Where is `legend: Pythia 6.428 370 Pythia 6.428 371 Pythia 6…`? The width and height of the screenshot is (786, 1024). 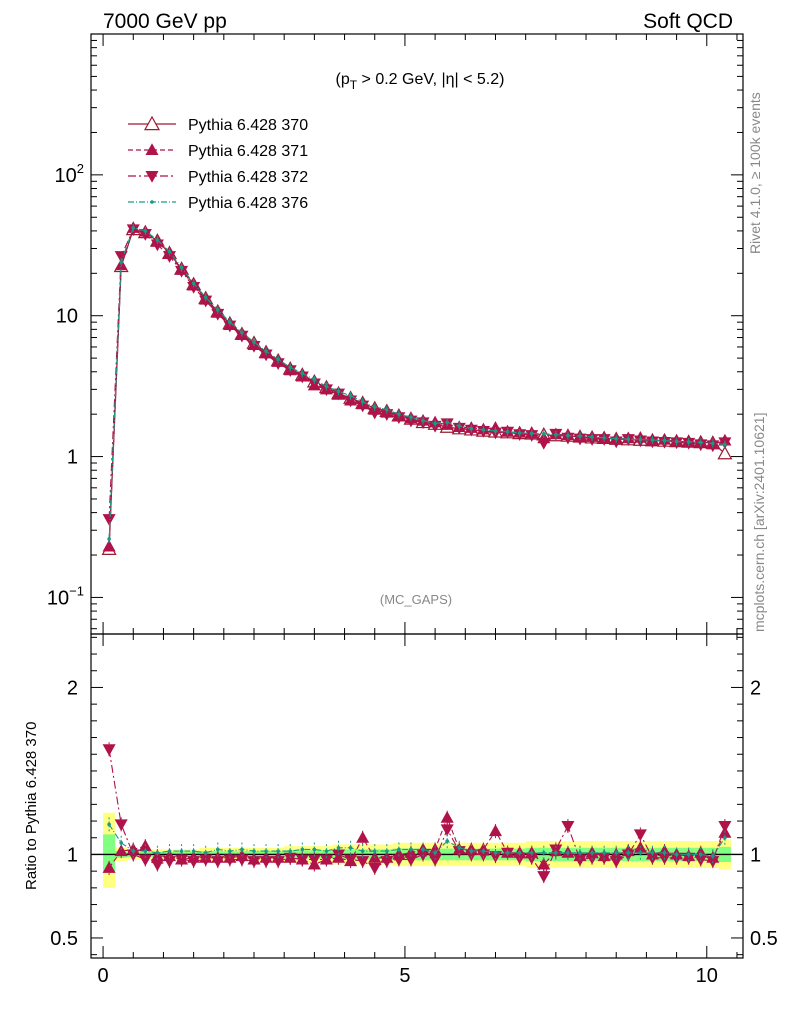
legend: Pythia 6.428 370 Pythia 6.428 371 Pythia 6… is located at coordinates (218, 163).